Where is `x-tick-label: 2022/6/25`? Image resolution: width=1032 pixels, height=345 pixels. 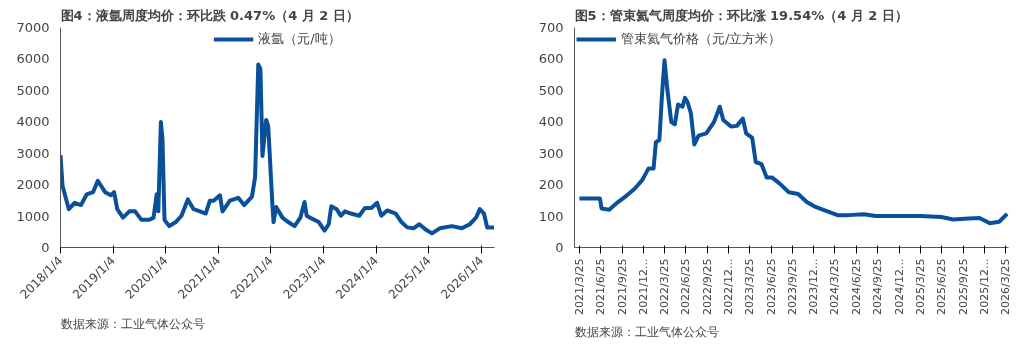
x-tick-label: 2022/6/25 is located at coordinates (686, 286).